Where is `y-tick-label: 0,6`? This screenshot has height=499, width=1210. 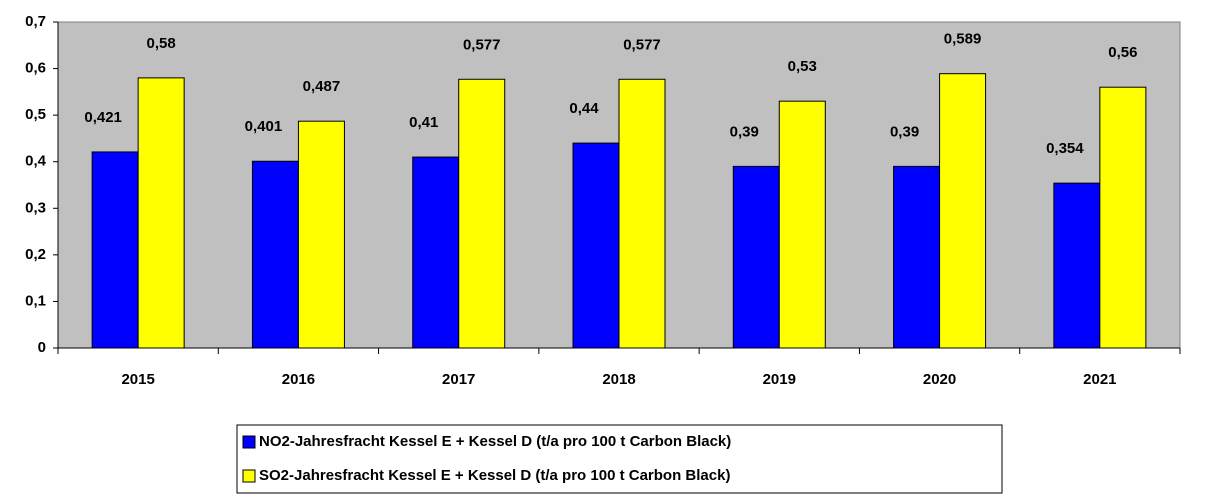 y-tick-label: 0,6 is located at coordinates (35, 68).